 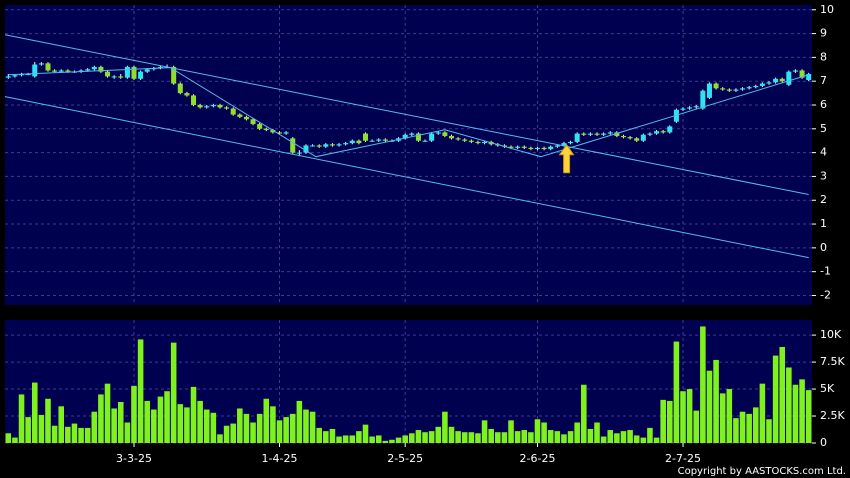 I want to click on y-tick-label: 8, so click(x=823, y=56).